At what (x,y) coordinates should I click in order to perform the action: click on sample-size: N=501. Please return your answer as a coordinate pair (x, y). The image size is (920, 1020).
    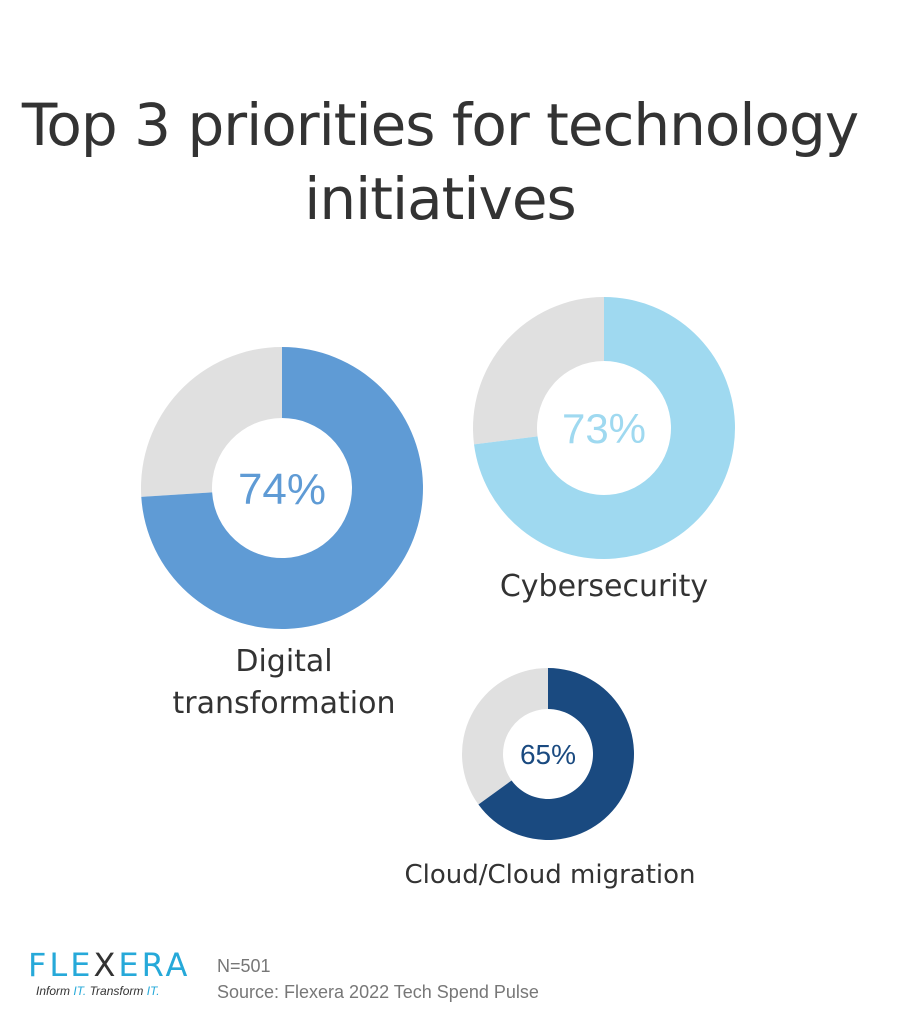
    Looking at the image, I should click on (244, 966).